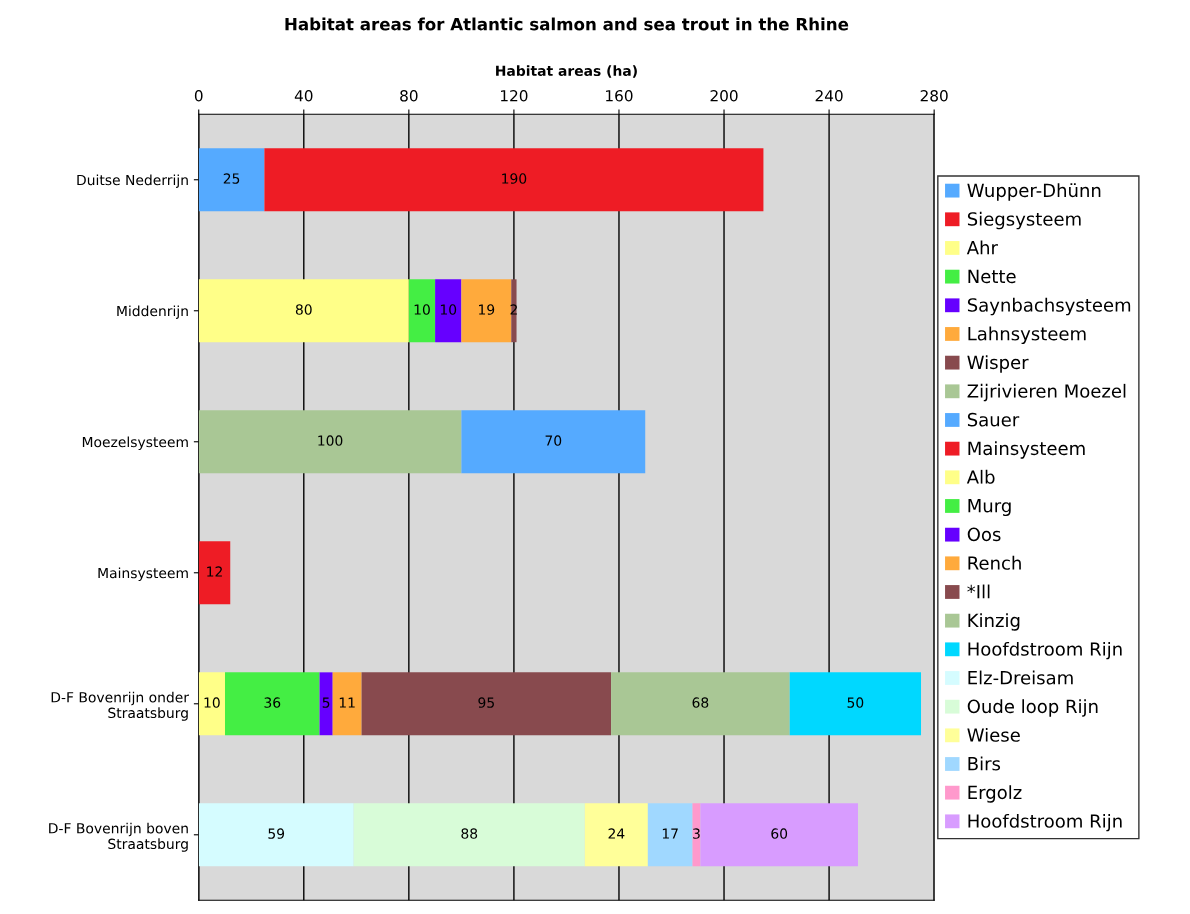 The image size is (1190, 914). I want to click on legend-label: Oos, so click(984, 534).